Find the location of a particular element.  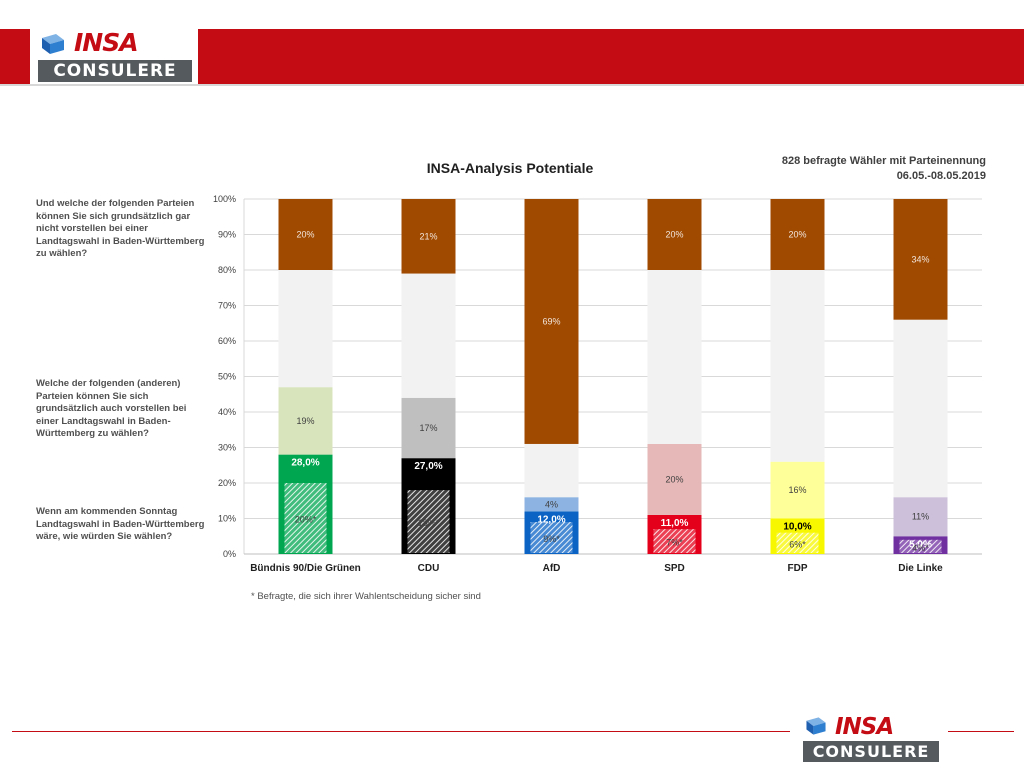

label-never: 69% is located at coordinates (551, 321).